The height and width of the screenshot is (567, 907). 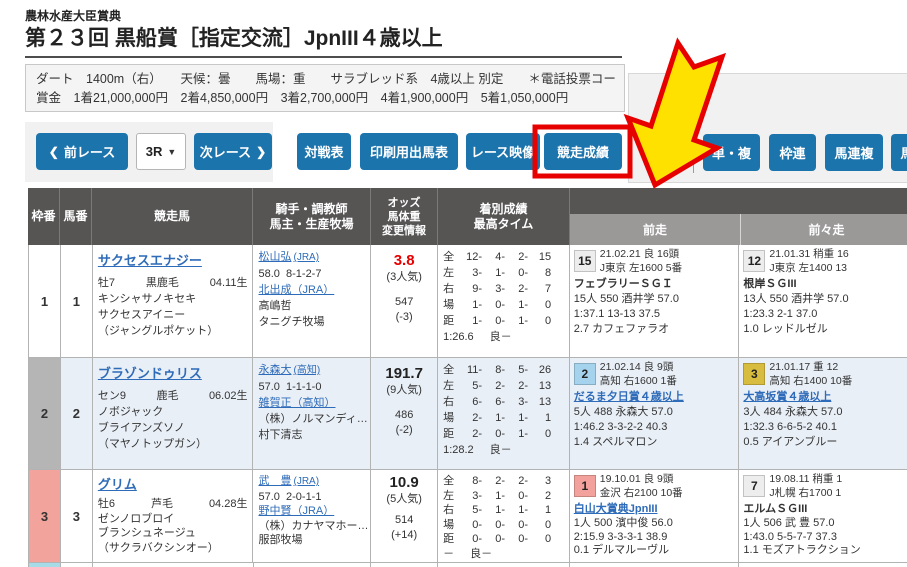 What do you see at coordinates (290, 274) in the screenshot?
I see `carried-weight-record: 58.0 8-1-2-7` at bounding box center [290, 274].